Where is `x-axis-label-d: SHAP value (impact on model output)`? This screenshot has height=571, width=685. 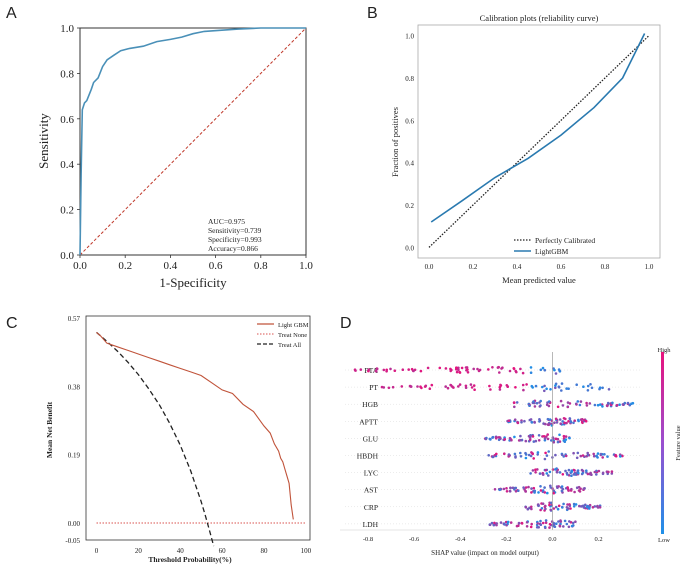
x-axis-label-d: SHAP value (impact on model output) is located at coordinates (485, 553).